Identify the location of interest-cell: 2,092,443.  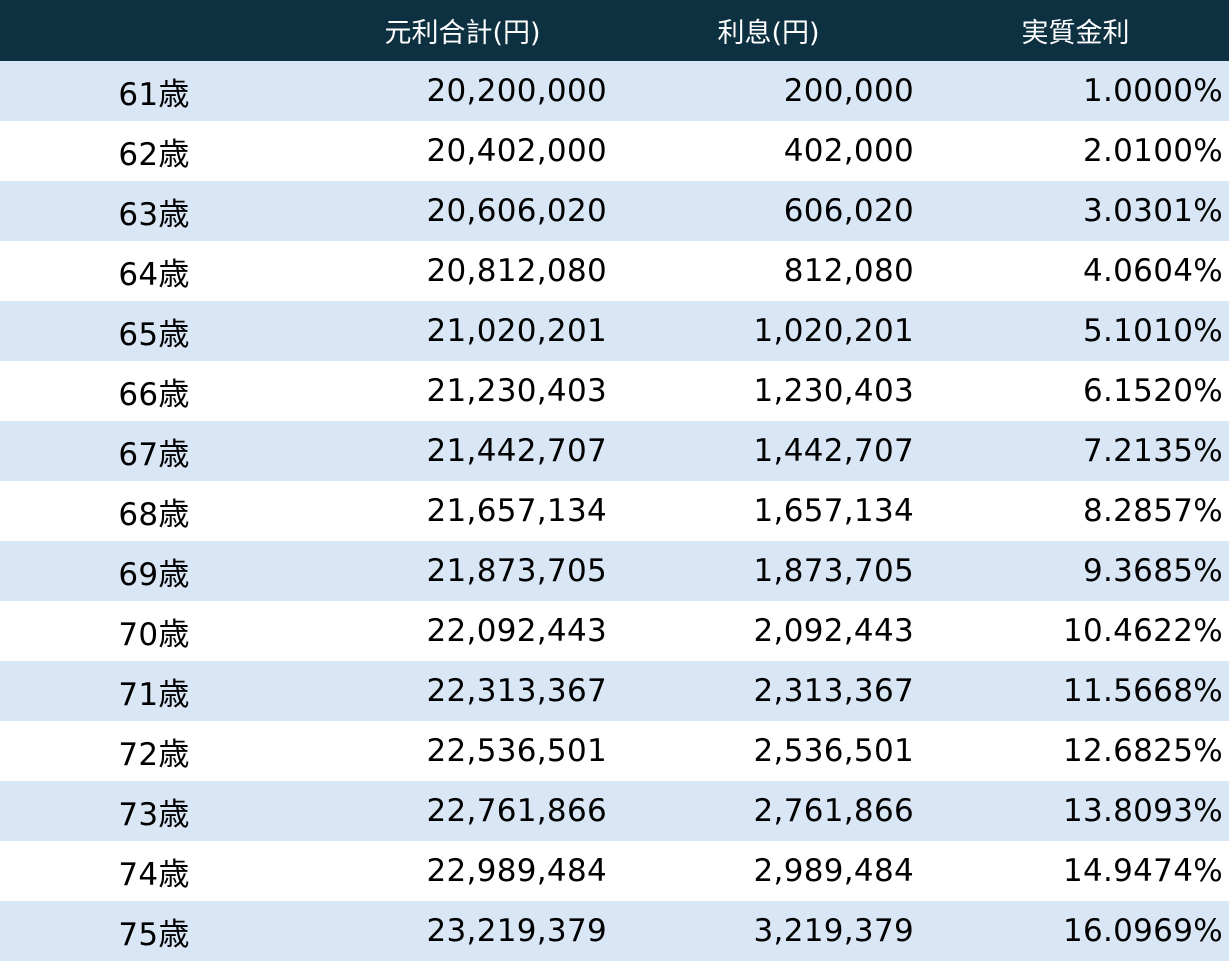
(833, 631).